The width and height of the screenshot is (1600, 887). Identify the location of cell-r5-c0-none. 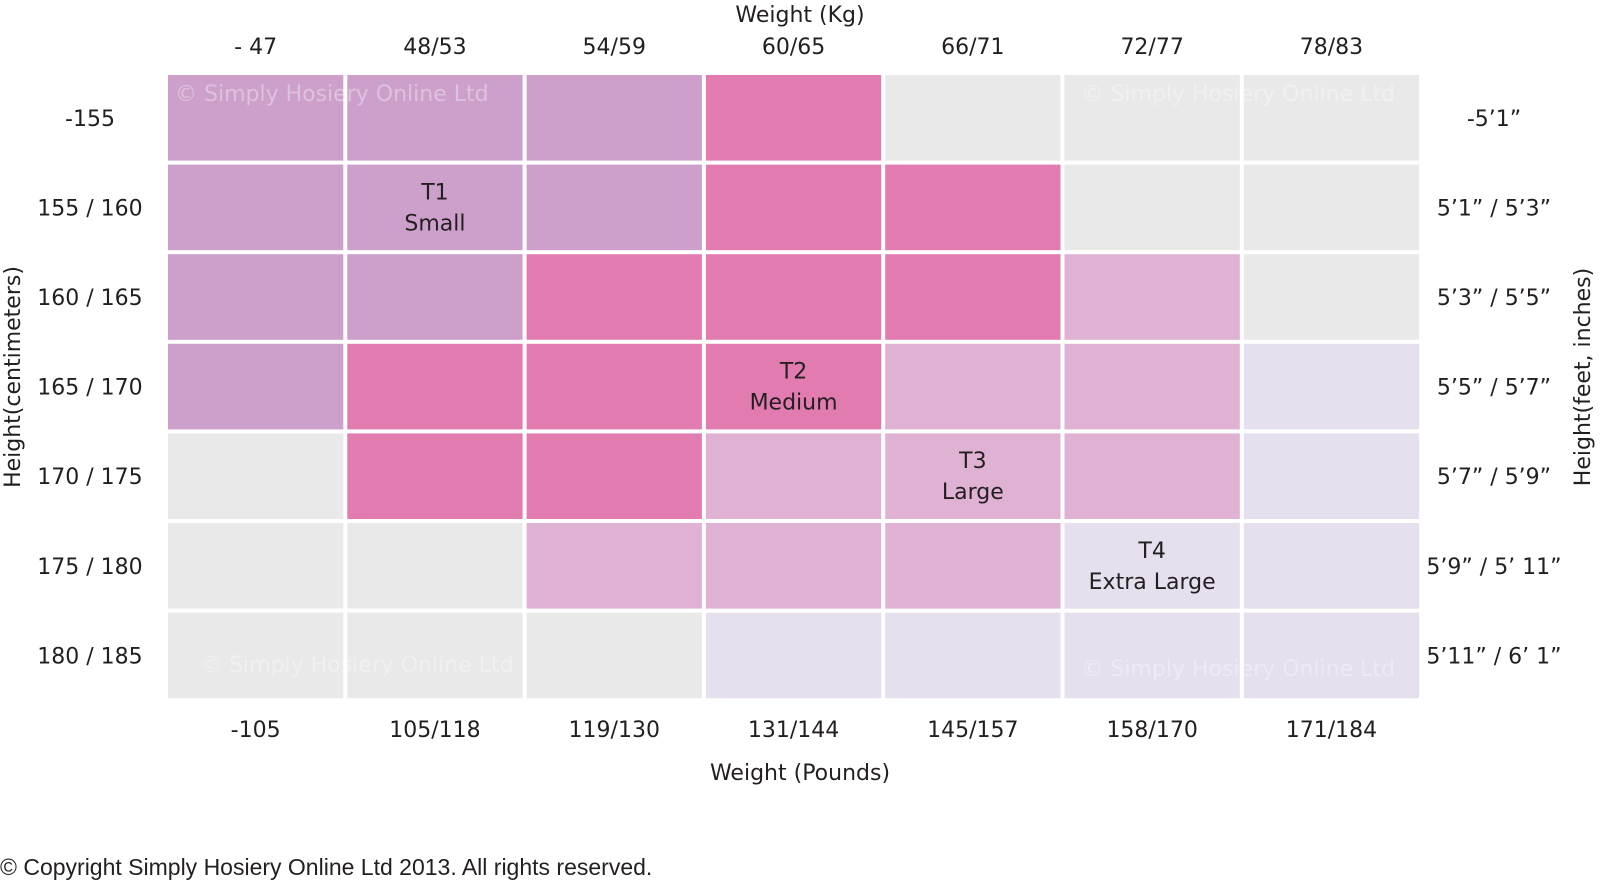
(256, 566).